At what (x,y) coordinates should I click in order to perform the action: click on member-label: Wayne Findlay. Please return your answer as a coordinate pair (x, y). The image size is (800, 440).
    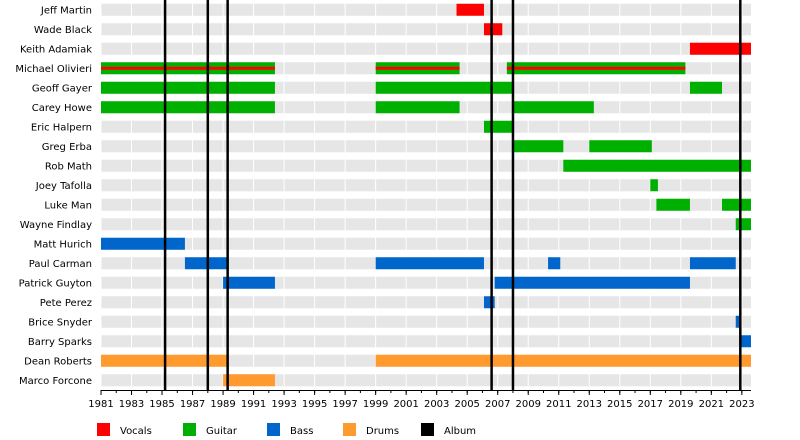
    Looking at the image, I should click on (56, 225).